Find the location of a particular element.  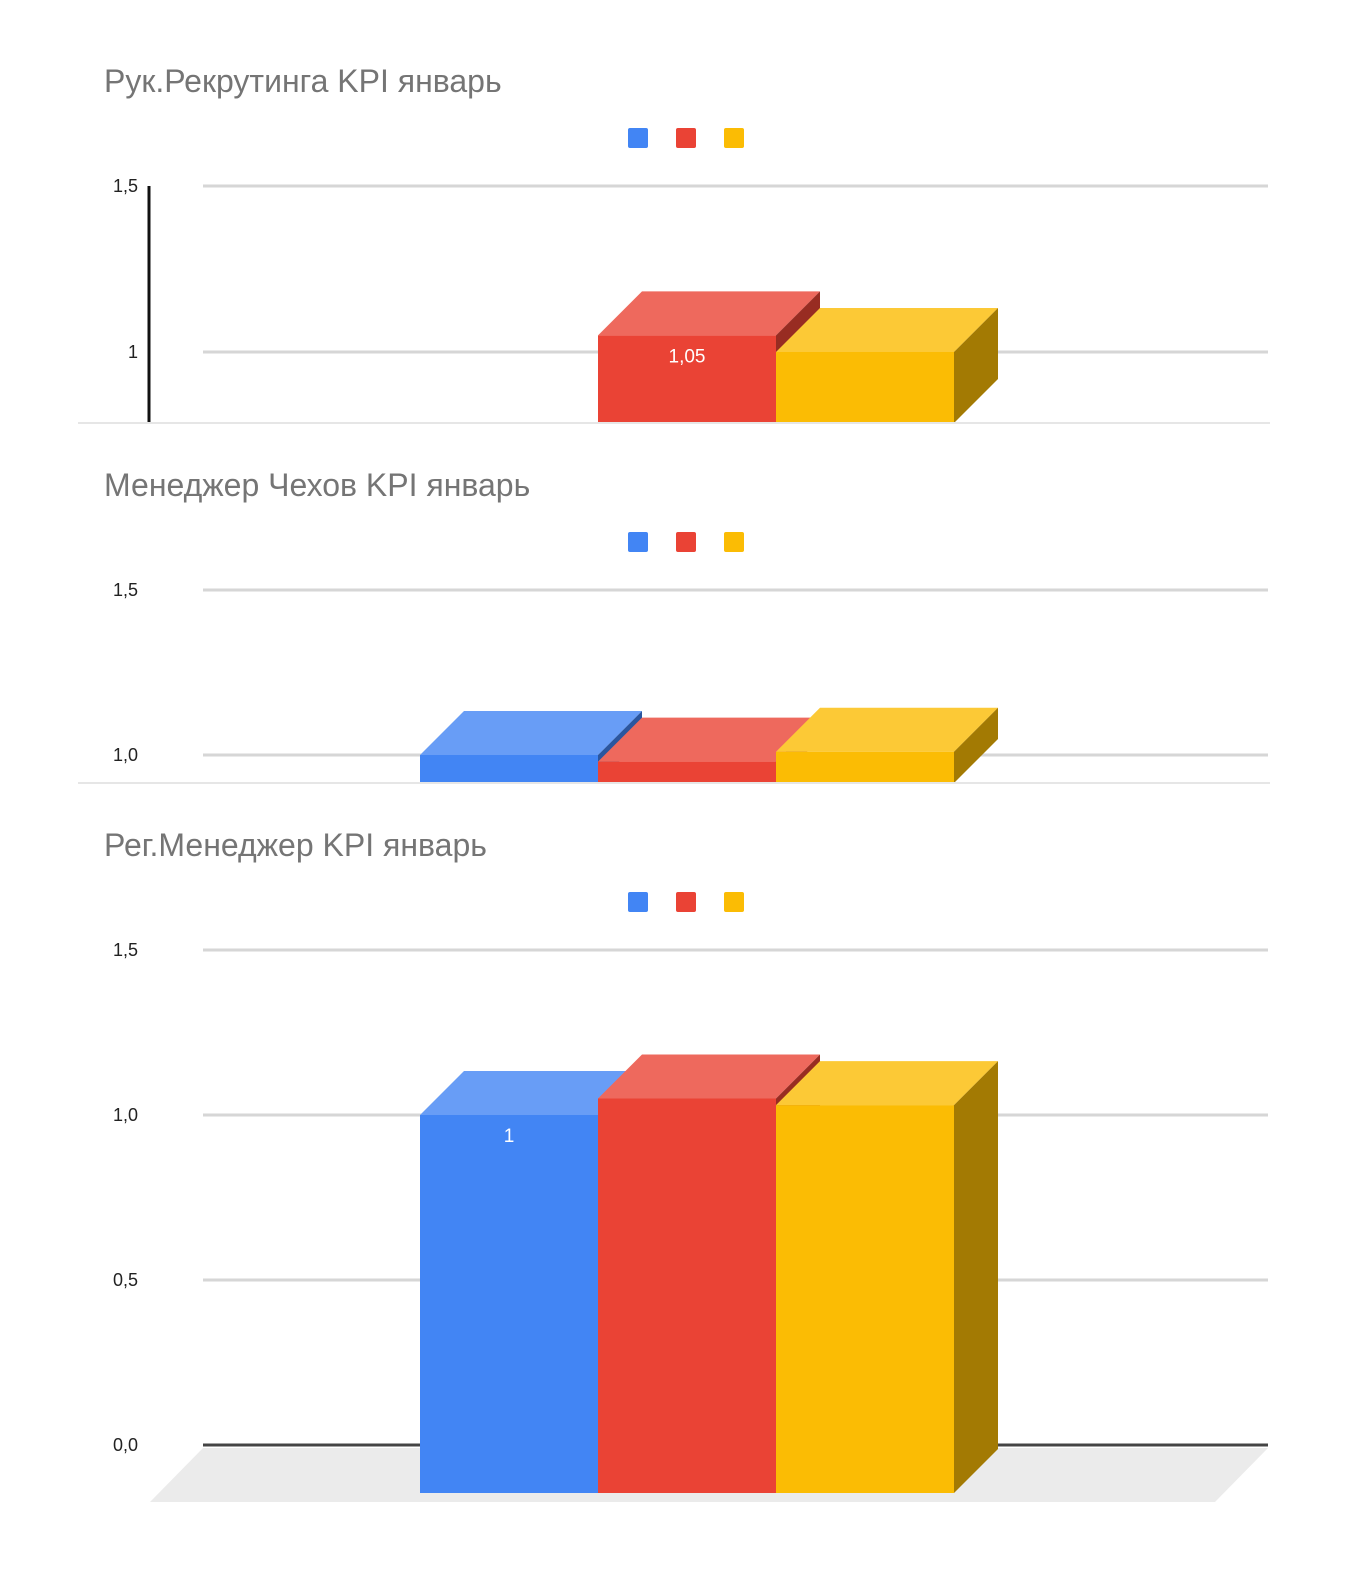

data-label: 1,05 is located at coordinates (687, 356).